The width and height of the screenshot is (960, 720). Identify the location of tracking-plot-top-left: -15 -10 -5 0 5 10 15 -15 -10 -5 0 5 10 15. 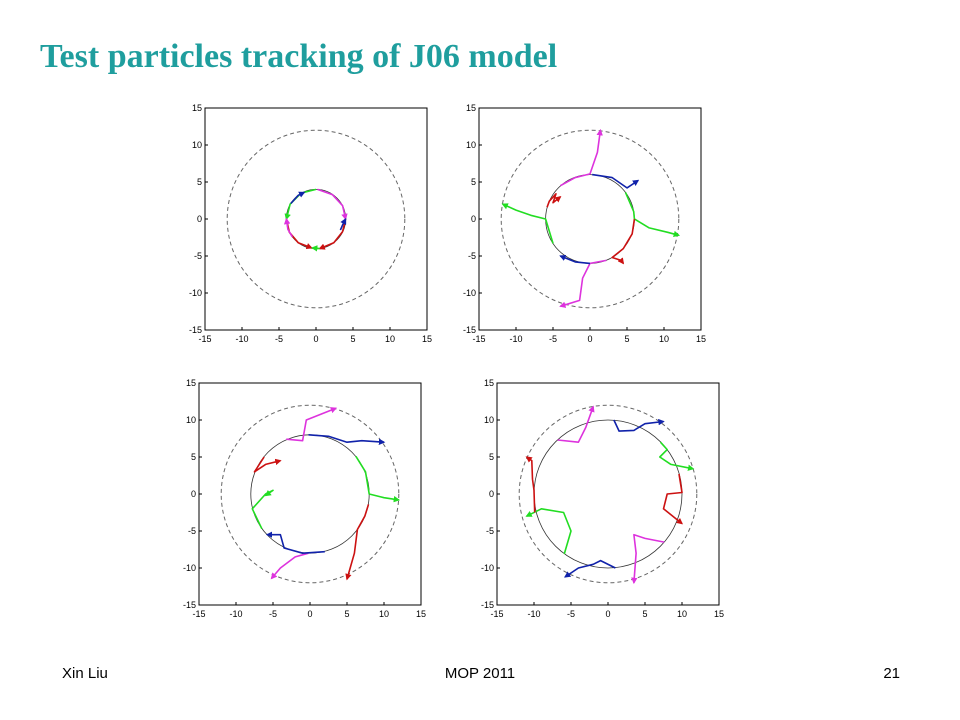
(308, 227).